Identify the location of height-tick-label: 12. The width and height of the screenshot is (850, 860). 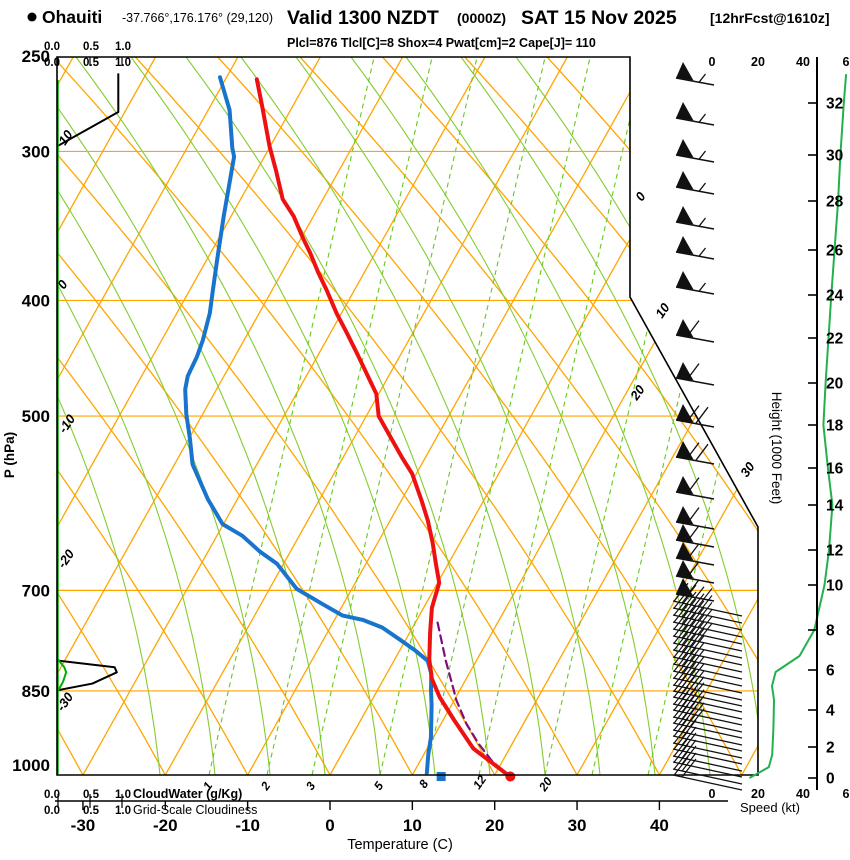
(834, 551).